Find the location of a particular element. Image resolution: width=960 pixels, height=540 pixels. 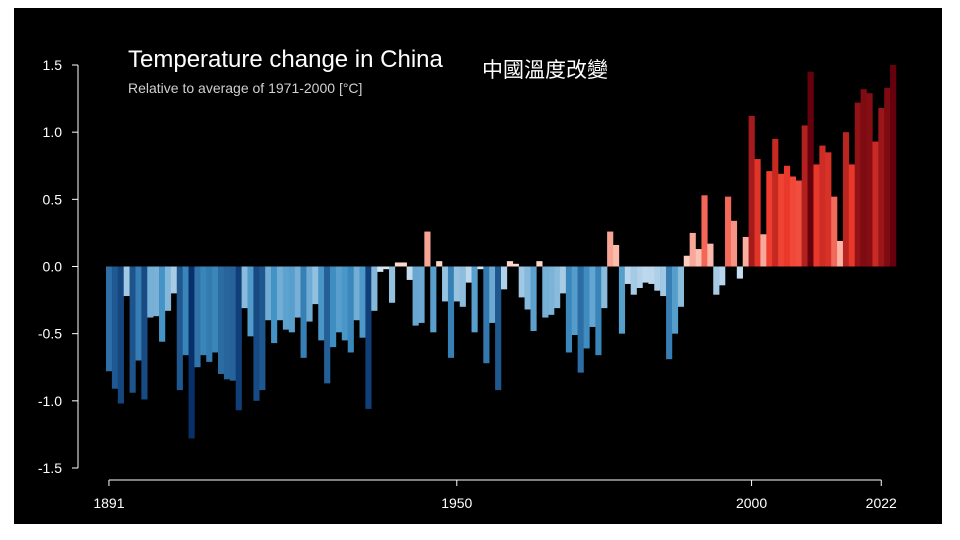

bar-1970 is located at coordinates (574, 301).